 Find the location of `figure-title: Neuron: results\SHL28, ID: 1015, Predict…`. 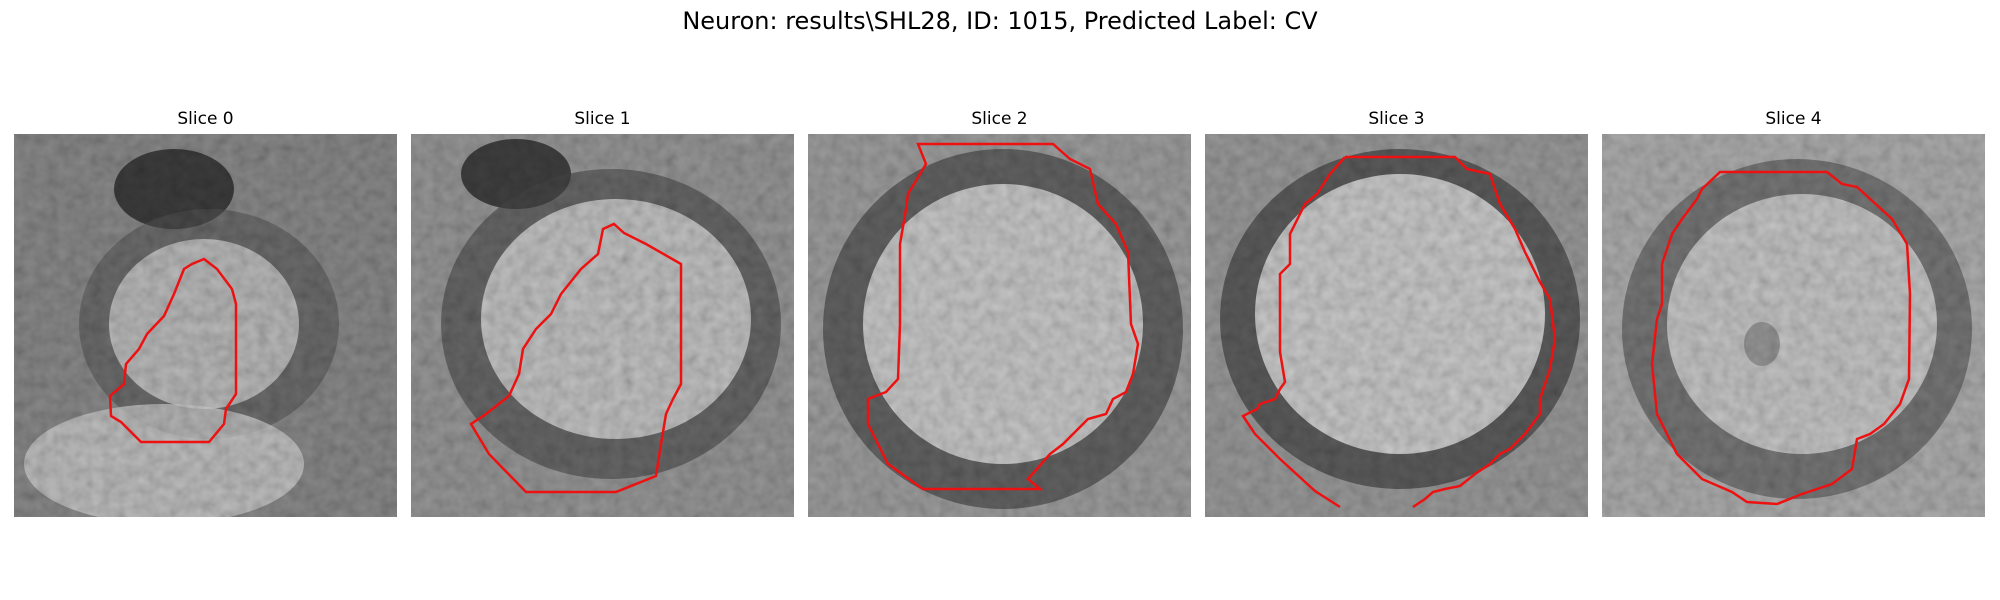

figure-title: Neuron: results\SHL28, ID: 1015, Predict… is located at coordinates (1000, 21).